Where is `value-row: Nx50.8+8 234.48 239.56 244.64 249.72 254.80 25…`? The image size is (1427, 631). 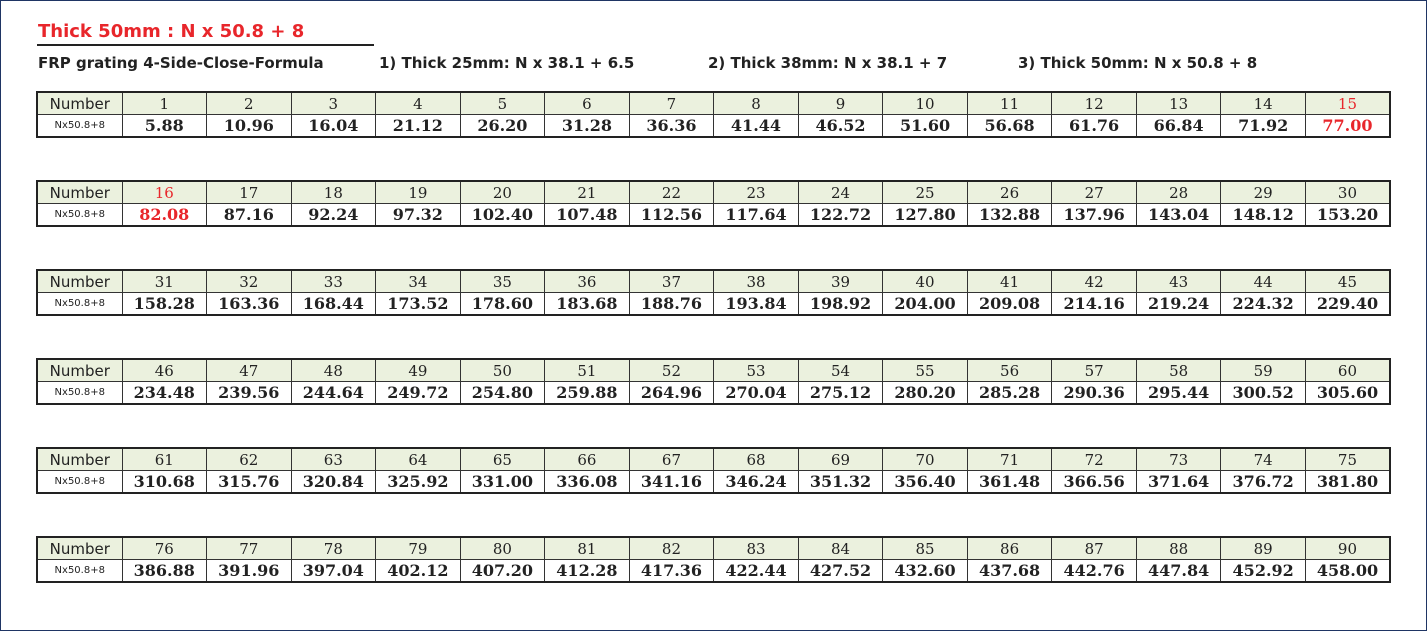
value-row: Nx50.8+8 234.48 239.56 244.64 249.72 254.80 25… is located at coordinates (713, 393).